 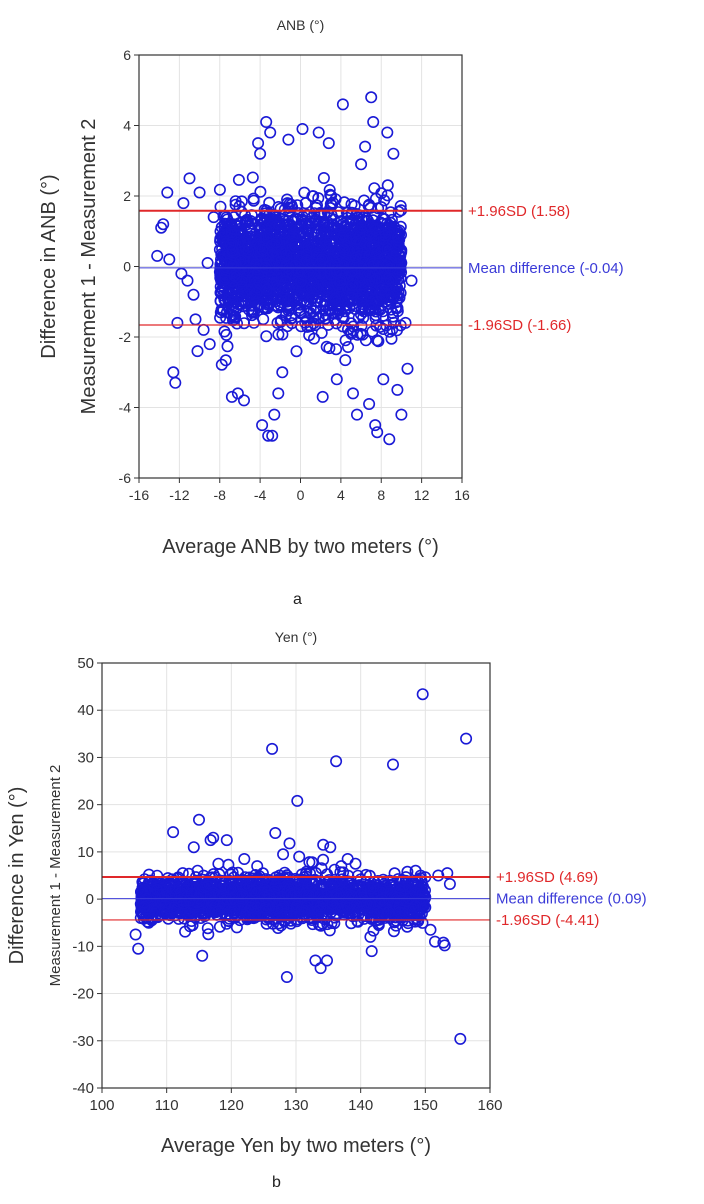 I want to click on yen-points, so click(x=301, y=866).